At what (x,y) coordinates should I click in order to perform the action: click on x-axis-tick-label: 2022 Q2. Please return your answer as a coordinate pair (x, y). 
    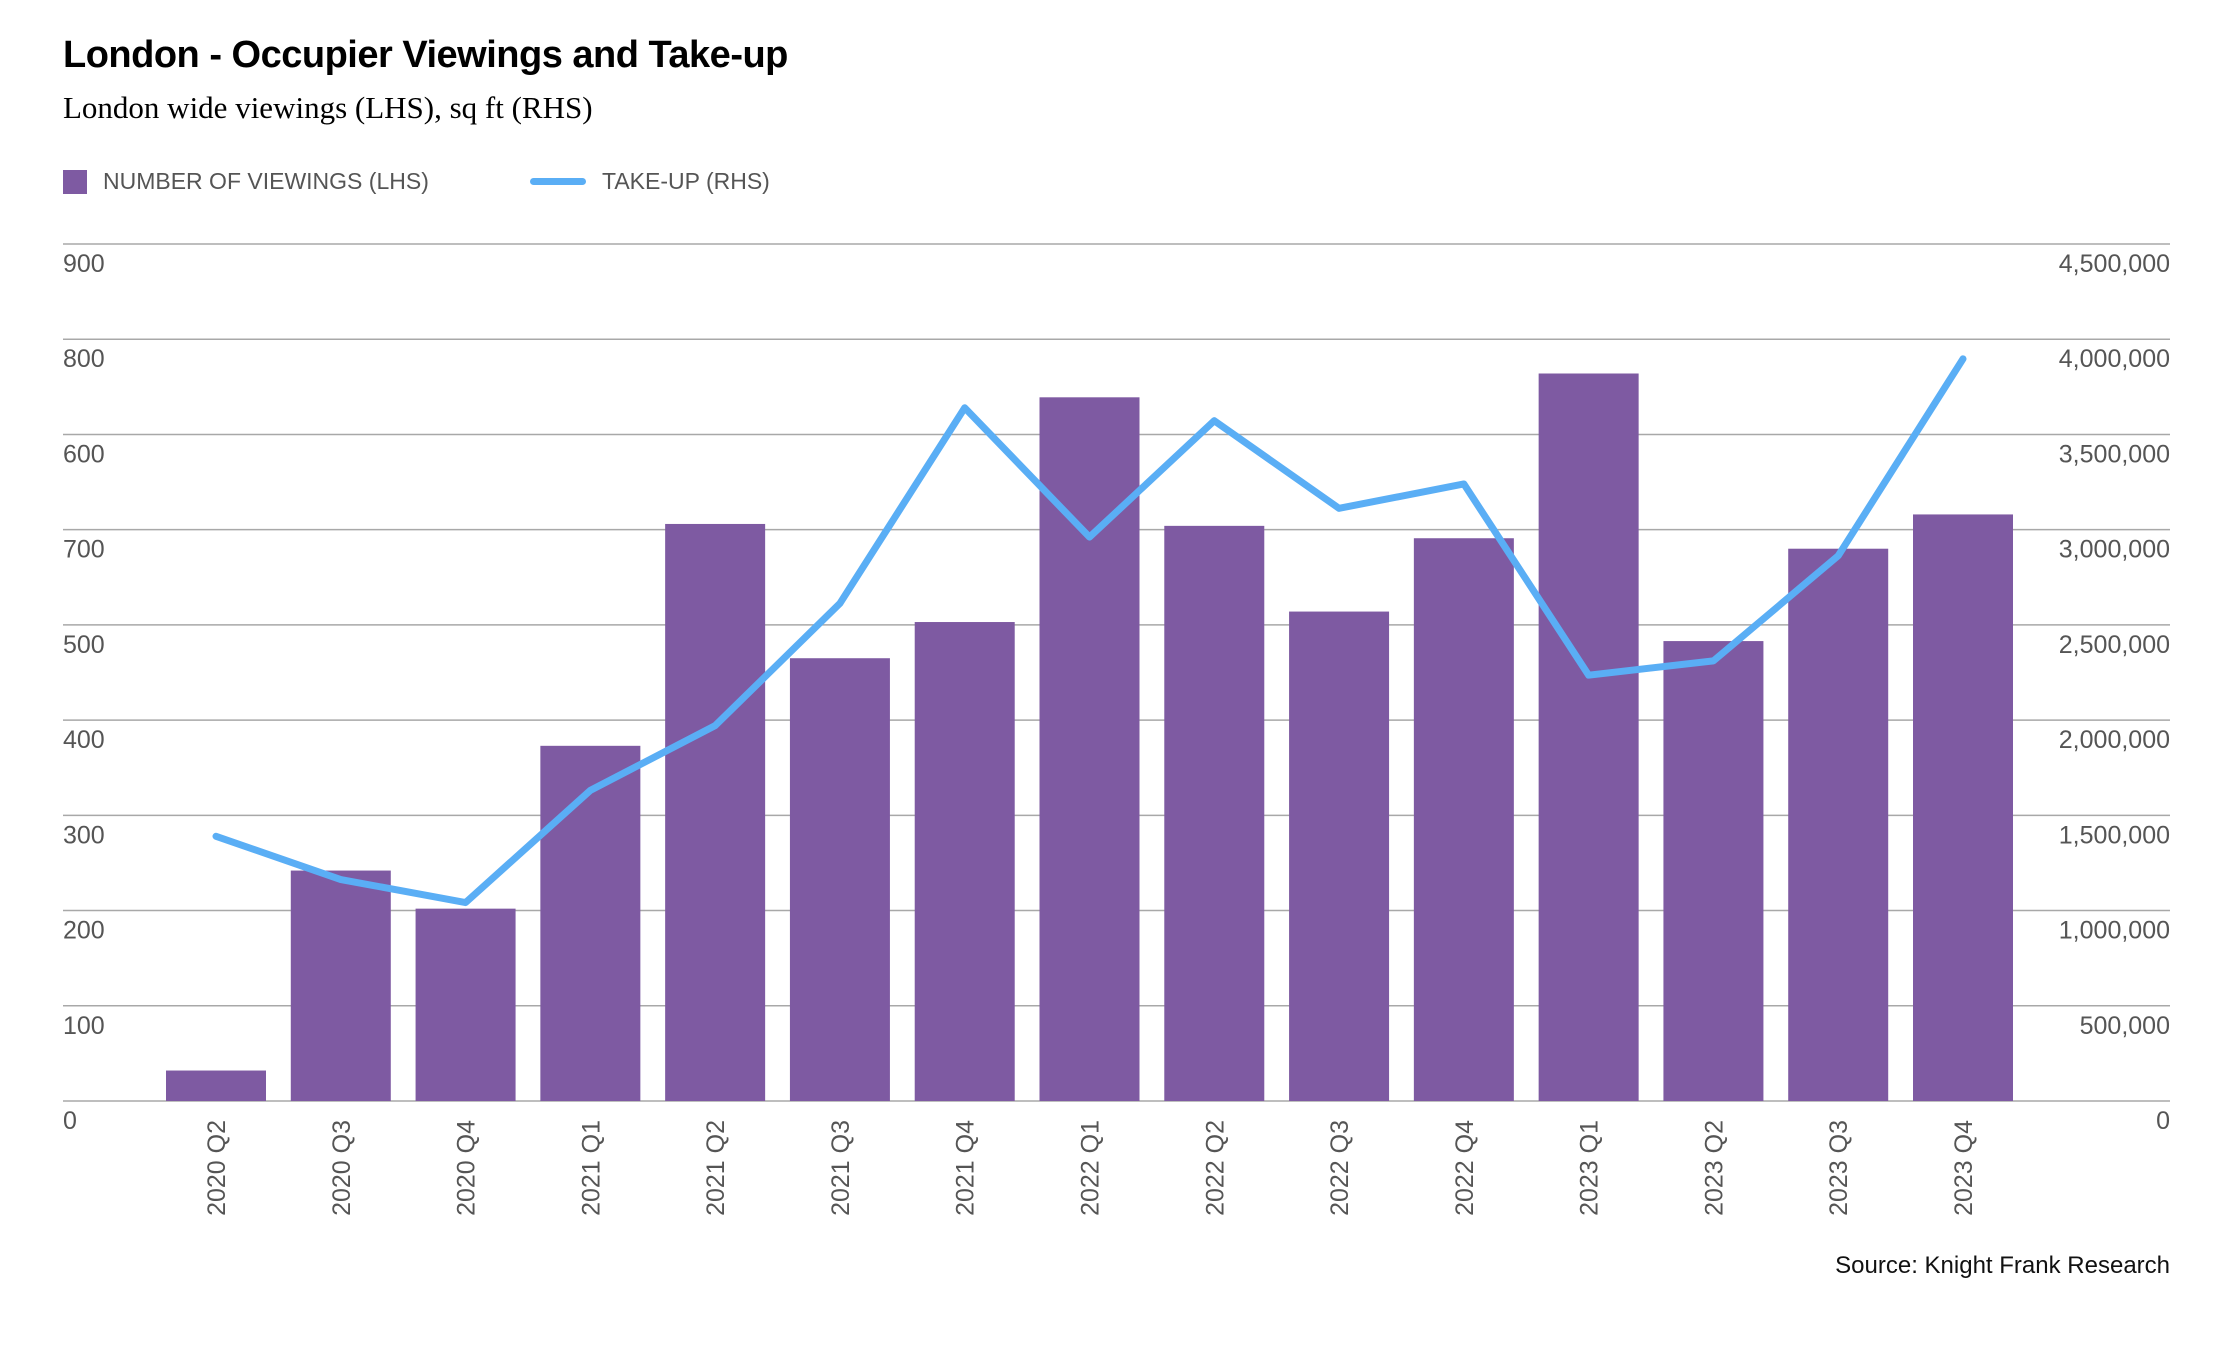
    Looking at the image, I should click on (1215, 1168).